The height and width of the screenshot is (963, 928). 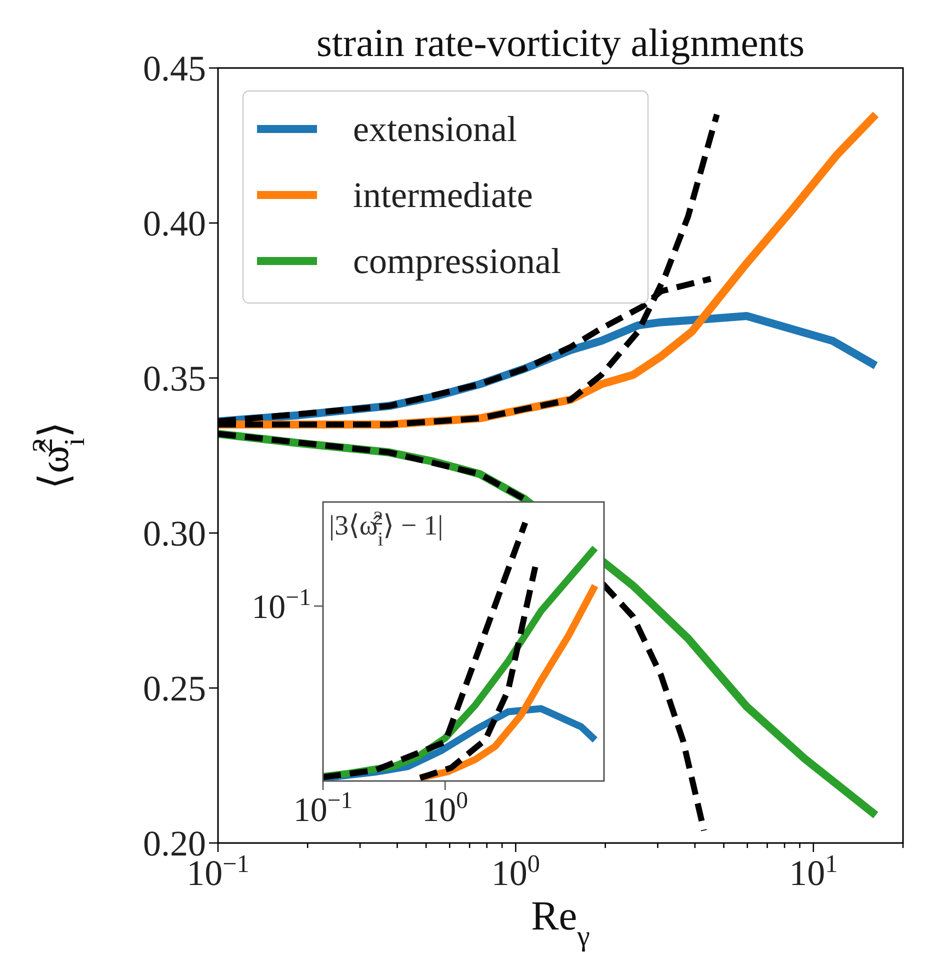 What do you see at coordinates (174, 534) in the screenshot?
I see `y-tick-label: 0.30` at bounding box center [174, 534].